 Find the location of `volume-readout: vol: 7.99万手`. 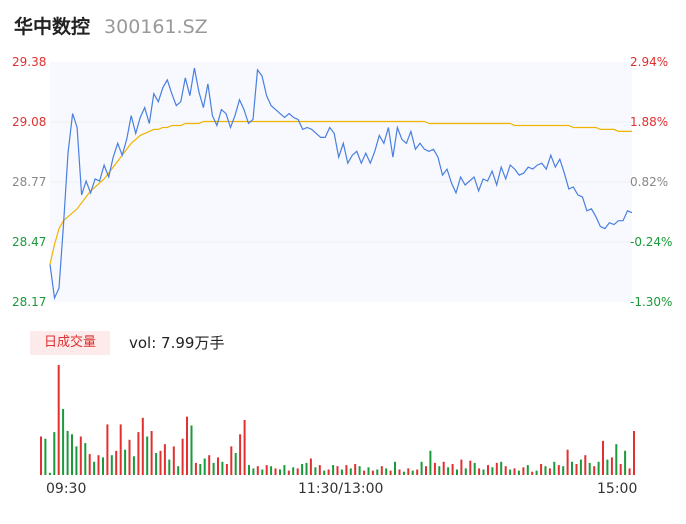

volume-readout: vol: 7.99万手 is located at coordinates (177, 343).